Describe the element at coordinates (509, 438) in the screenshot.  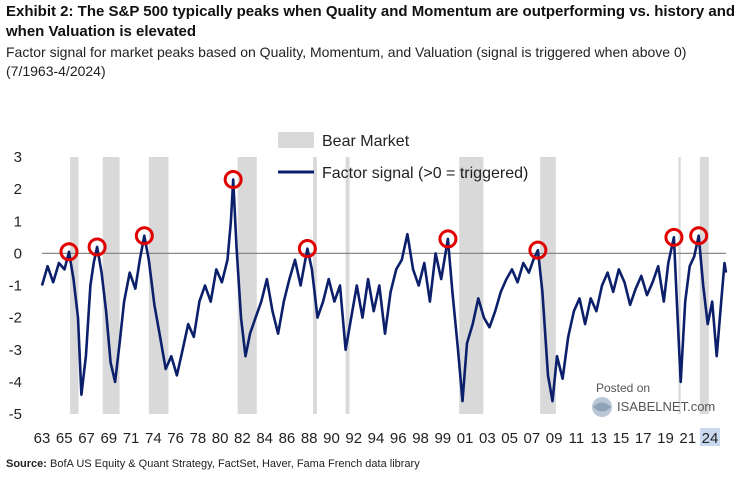
I see `x-tick-label: 05` at that location.